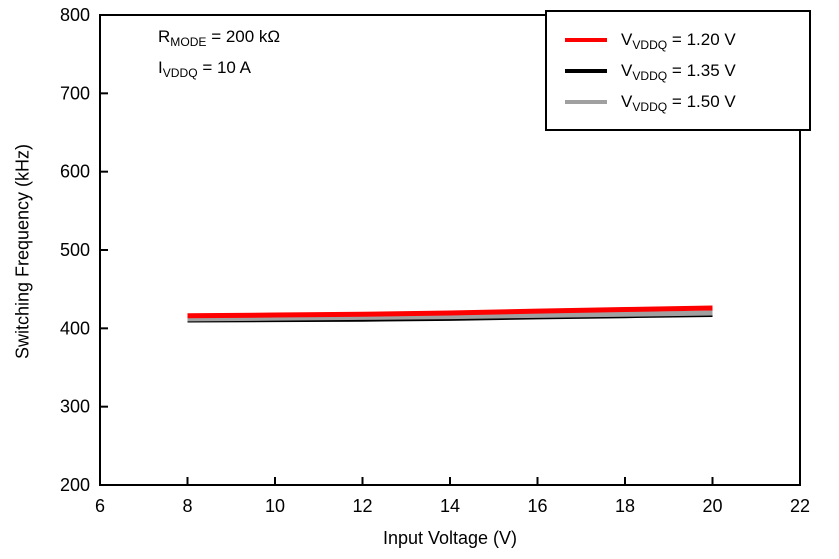  I want to click on y-tick-label: 800, so click(75, 15).